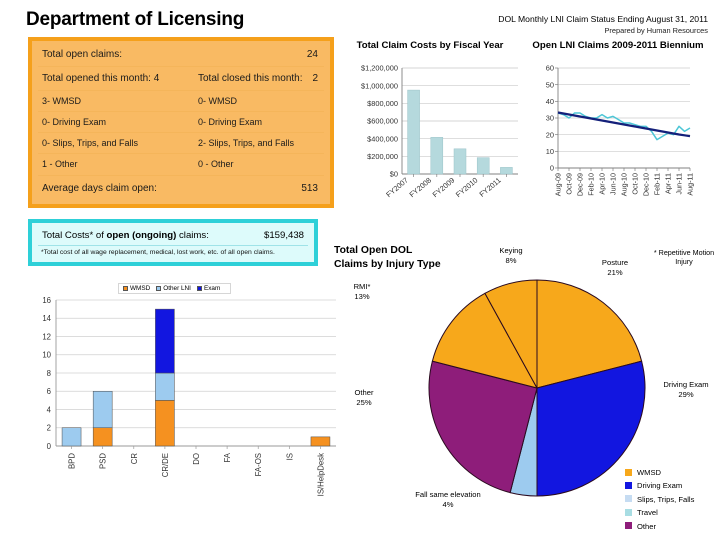 The image size is (720, 541). What do you see at coordinates (550, 101) in the screenshot?
I see `svg-text: 40` at bounding box center [550, 101].